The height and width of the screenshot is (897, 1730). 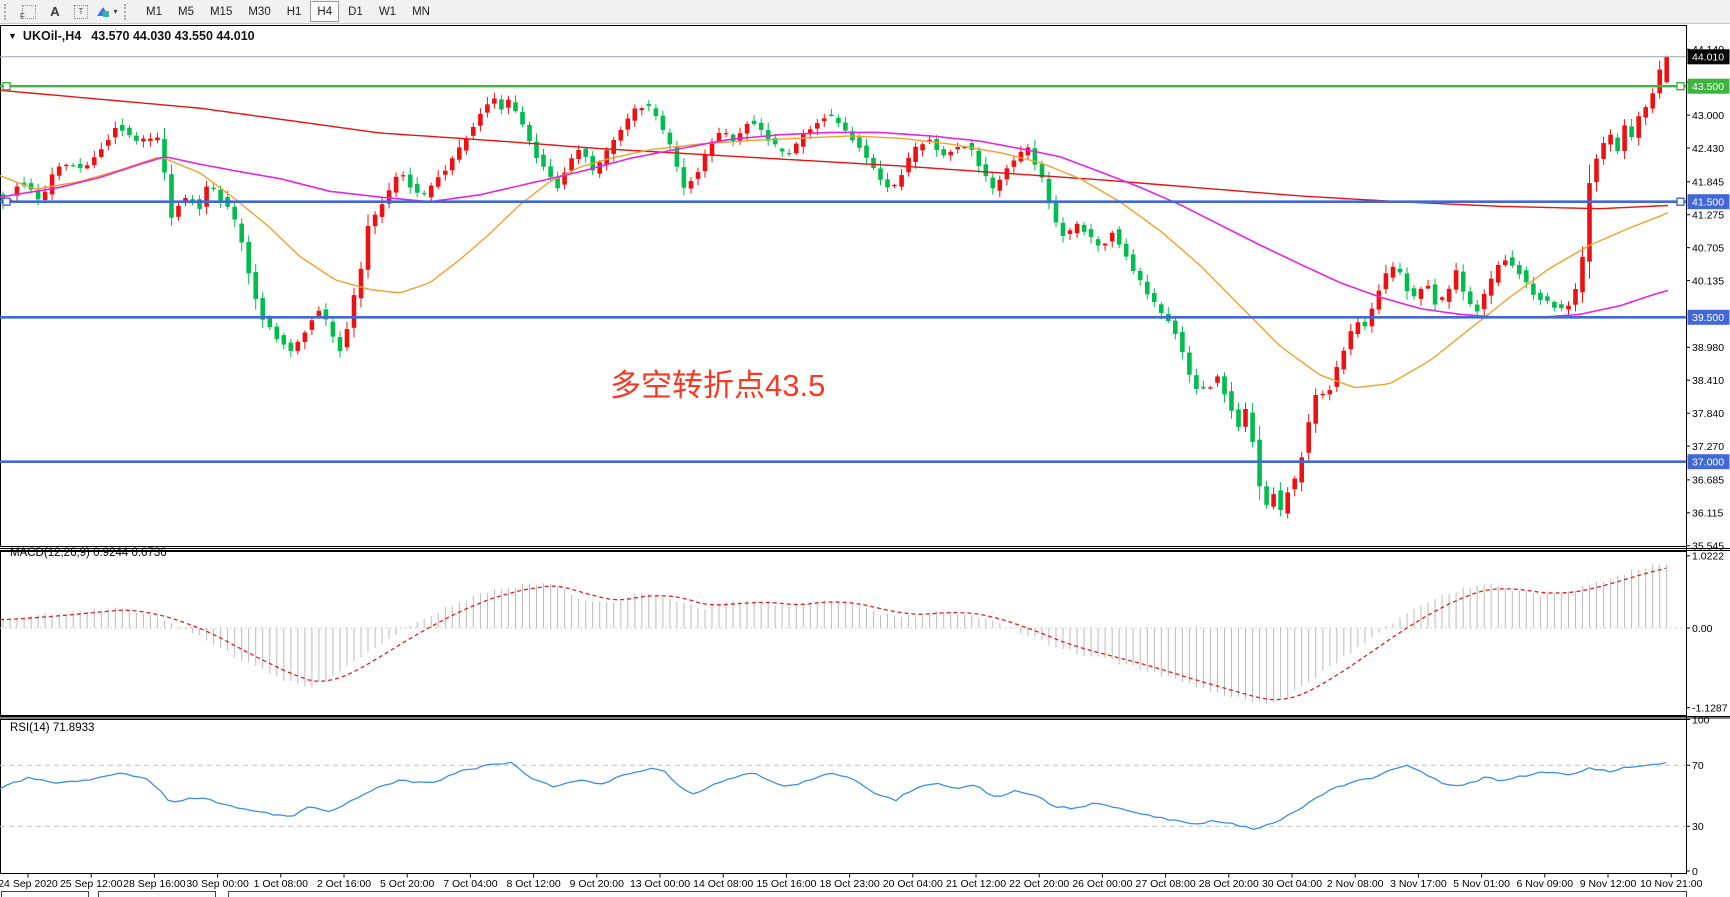 What do you see at coordinates (1708, 249) in the screenshot?
I see `price-tick-label: 40.705` at bounding box center [1708, 249].